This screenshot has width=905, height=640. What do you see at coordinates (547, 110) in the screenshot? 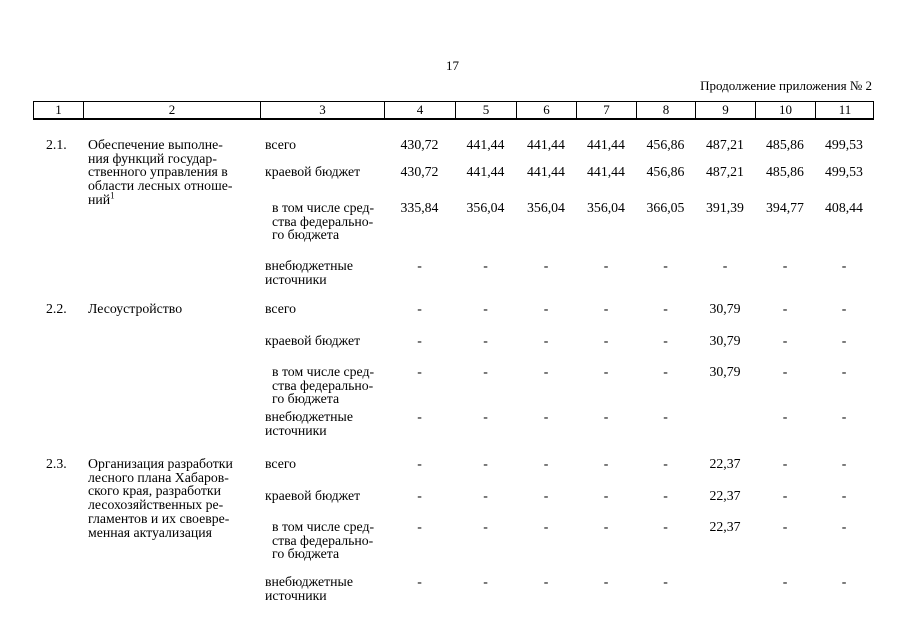
I see `header-cell-col-6: 6` at bounding box center [547, 110].